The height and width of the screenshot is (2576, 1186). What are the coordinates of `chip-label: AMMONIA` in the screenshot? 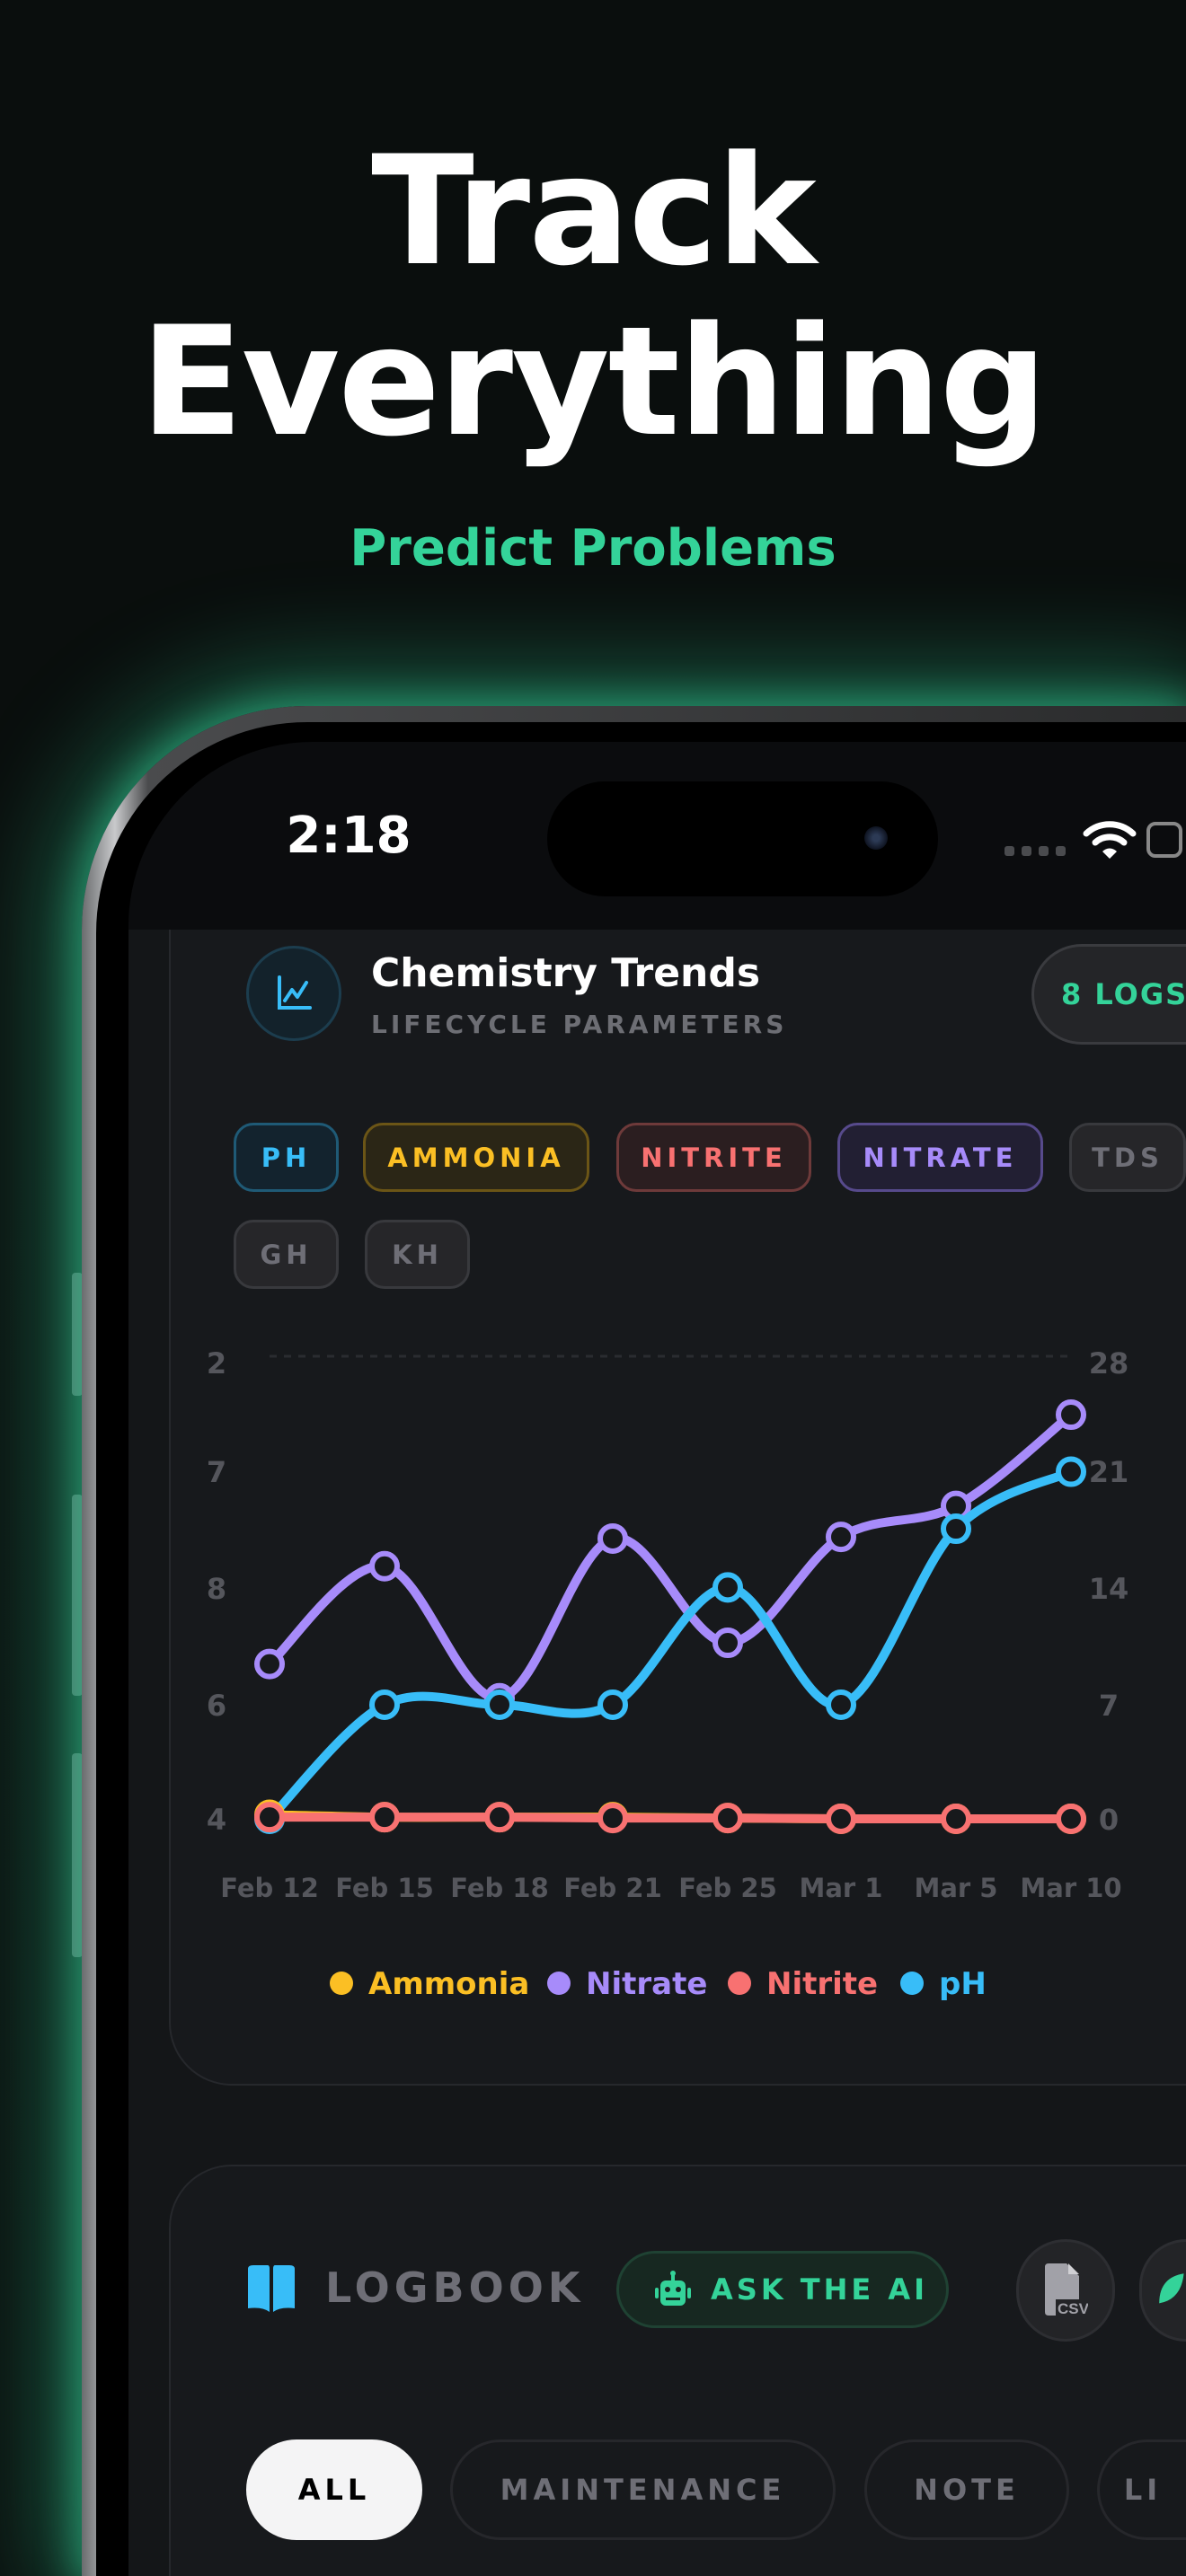 It's located at (476, 1157).